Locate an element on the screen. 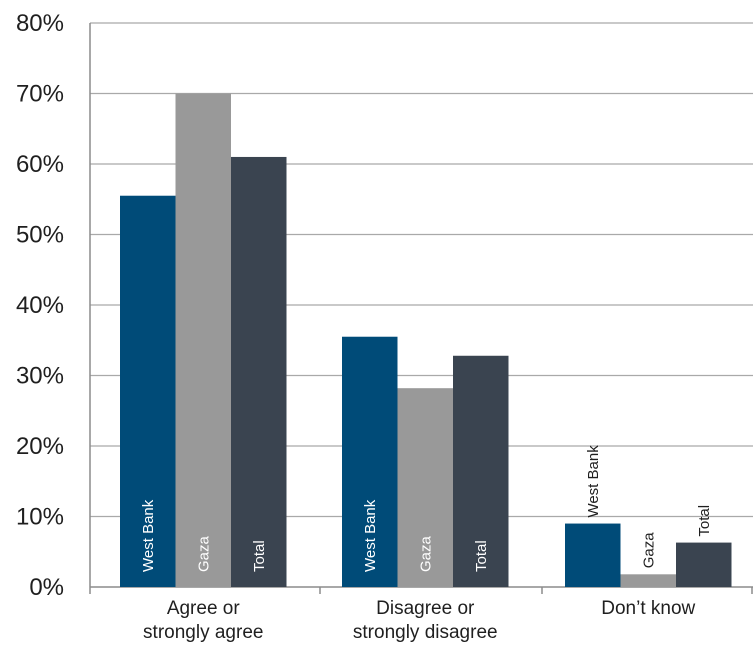 The image size is (753, 647). bar-west-bank-disagree-or-strongly-disagree is located at coordinates (370, 461).